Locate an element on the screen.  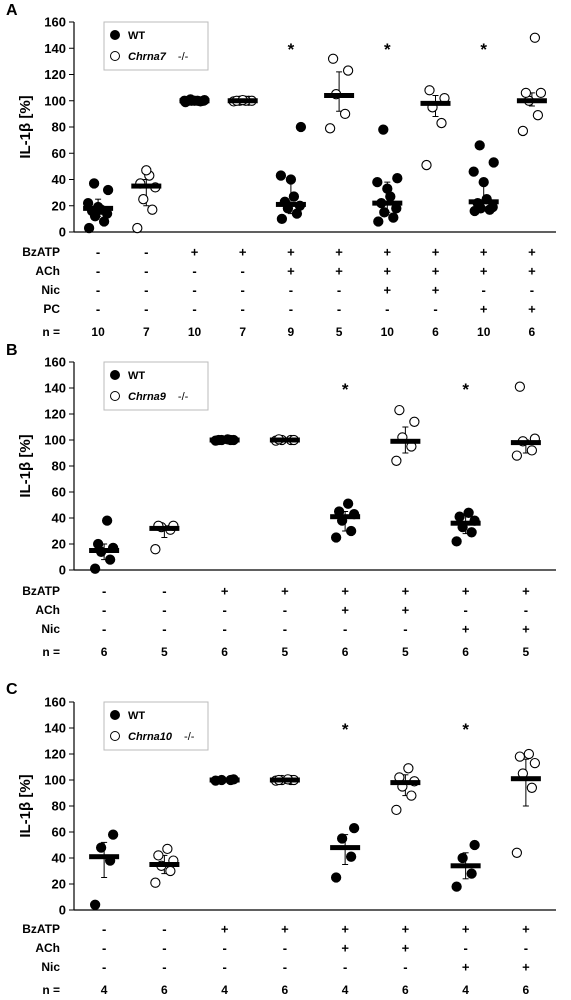
n-value: 9 is located at coordinates (291, 332).